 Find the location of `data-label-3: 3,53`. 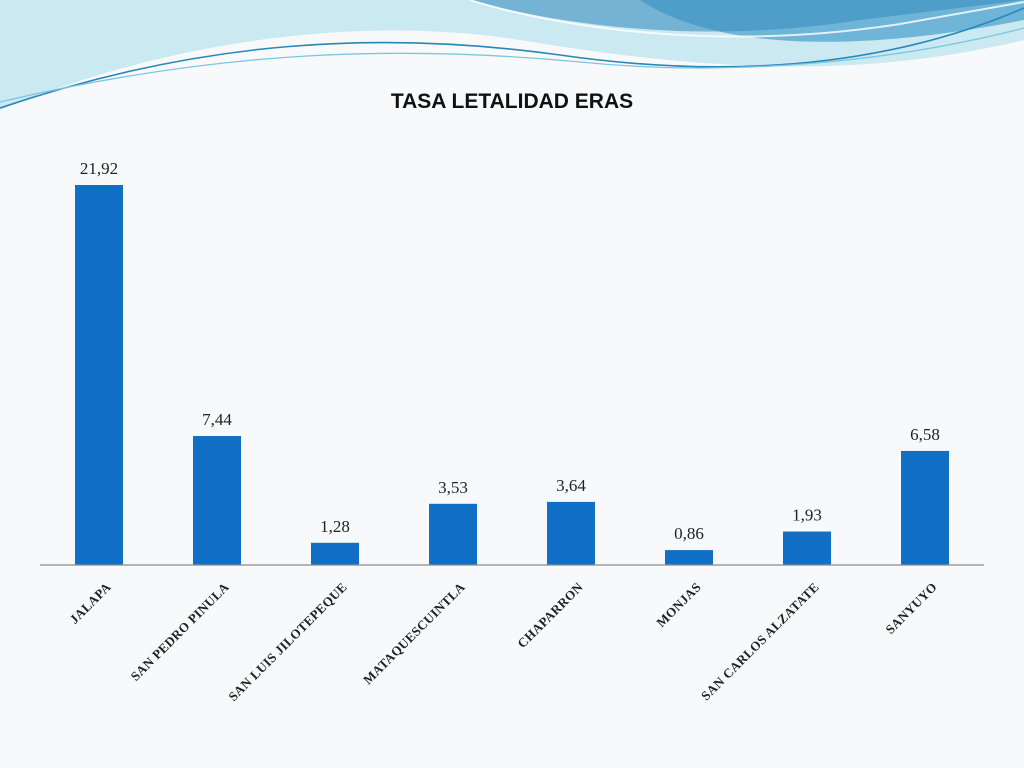

data-label-3: 3,53 is located at coordinates (453, 487).